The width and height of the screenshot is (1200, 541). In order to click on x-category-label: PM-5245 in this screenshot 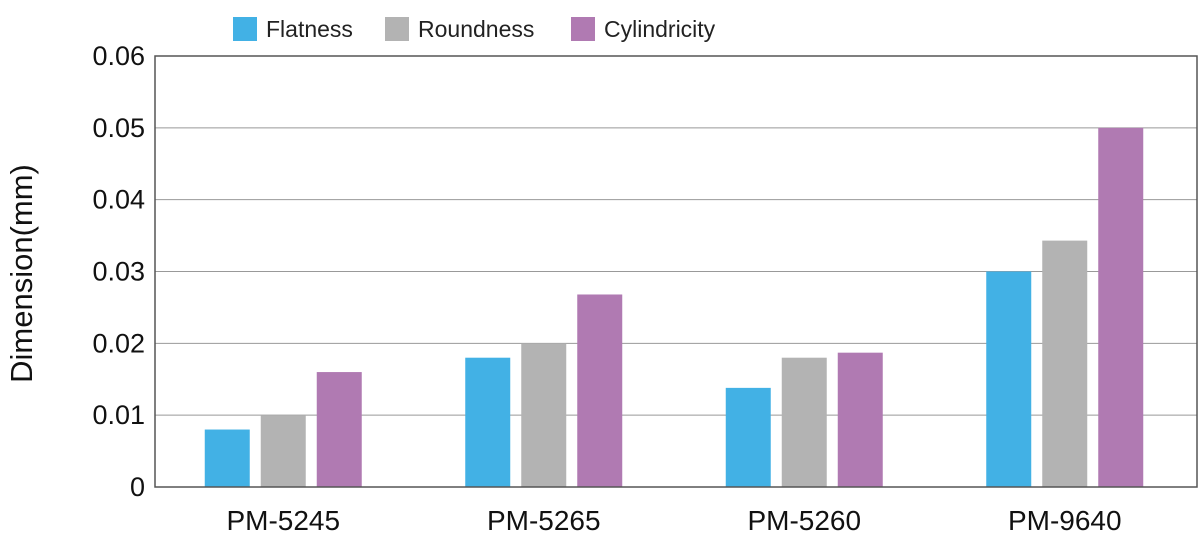, I will do `click(283, 520)`.